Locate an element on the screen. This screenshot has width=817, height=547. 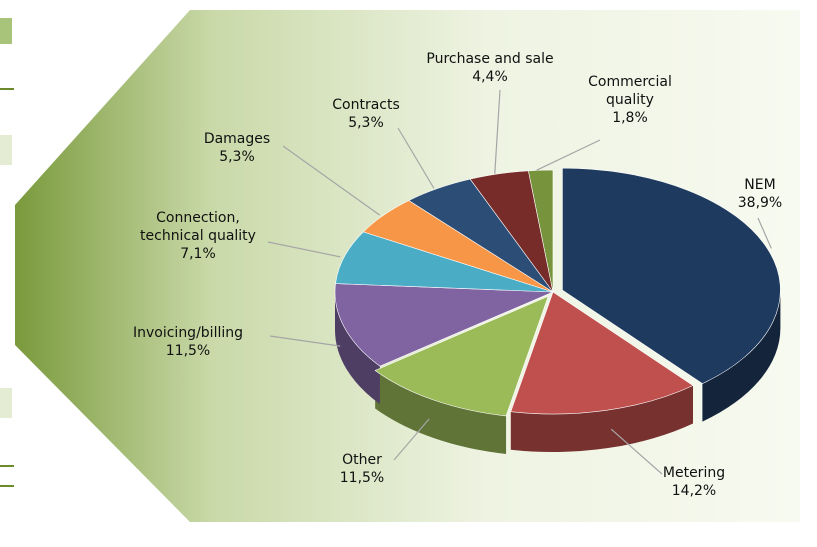
slice-label: Connection, technical quality 7,1% is located at coordinates (198, 236).